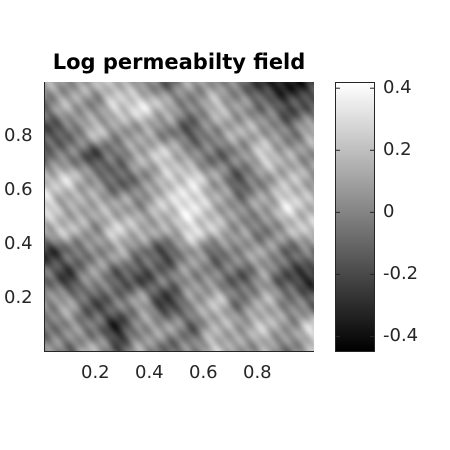 The width and height of the screenshot is (450, 450). What do you see at coordinates (397, 150) in the screenshot?
I see `colorbar-tick-label: 0.2` at bounding box center [397, 150].